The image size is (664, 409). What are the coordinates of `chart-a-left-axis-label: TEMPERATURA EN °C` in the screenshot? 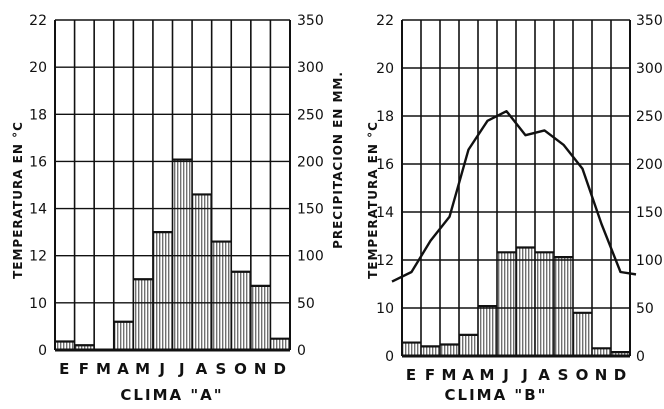 It's located at (18, 200).